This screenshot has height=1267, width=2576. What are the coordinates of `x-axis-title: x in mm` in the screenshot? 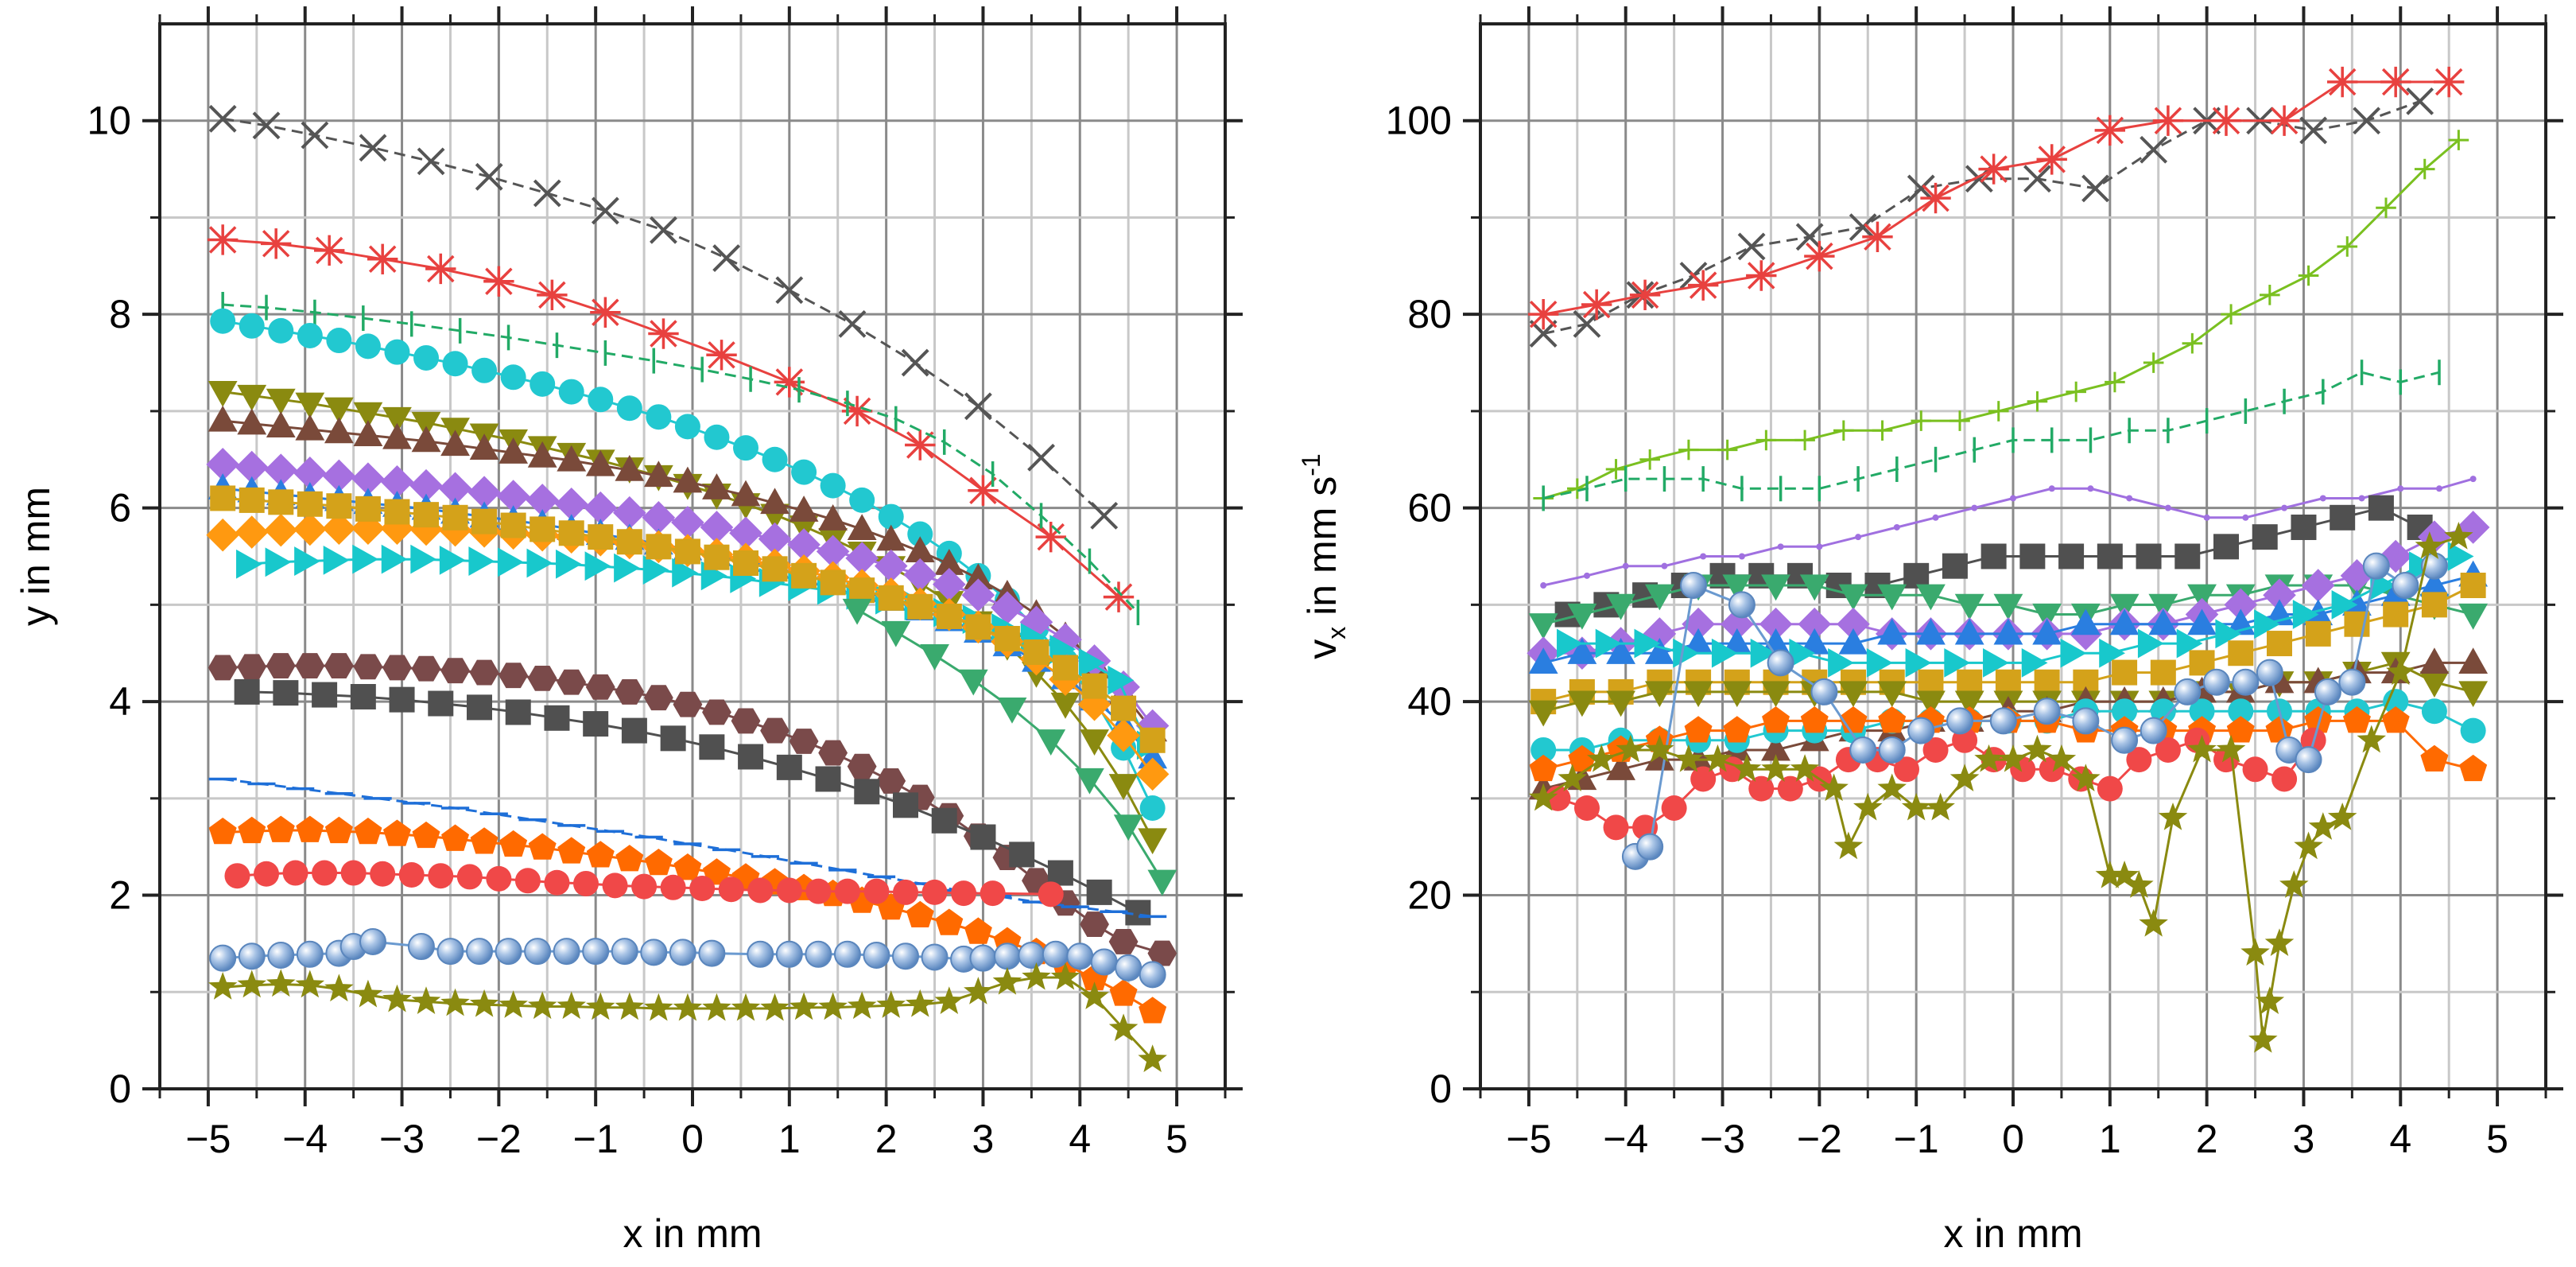 It's located at (692, 1233).